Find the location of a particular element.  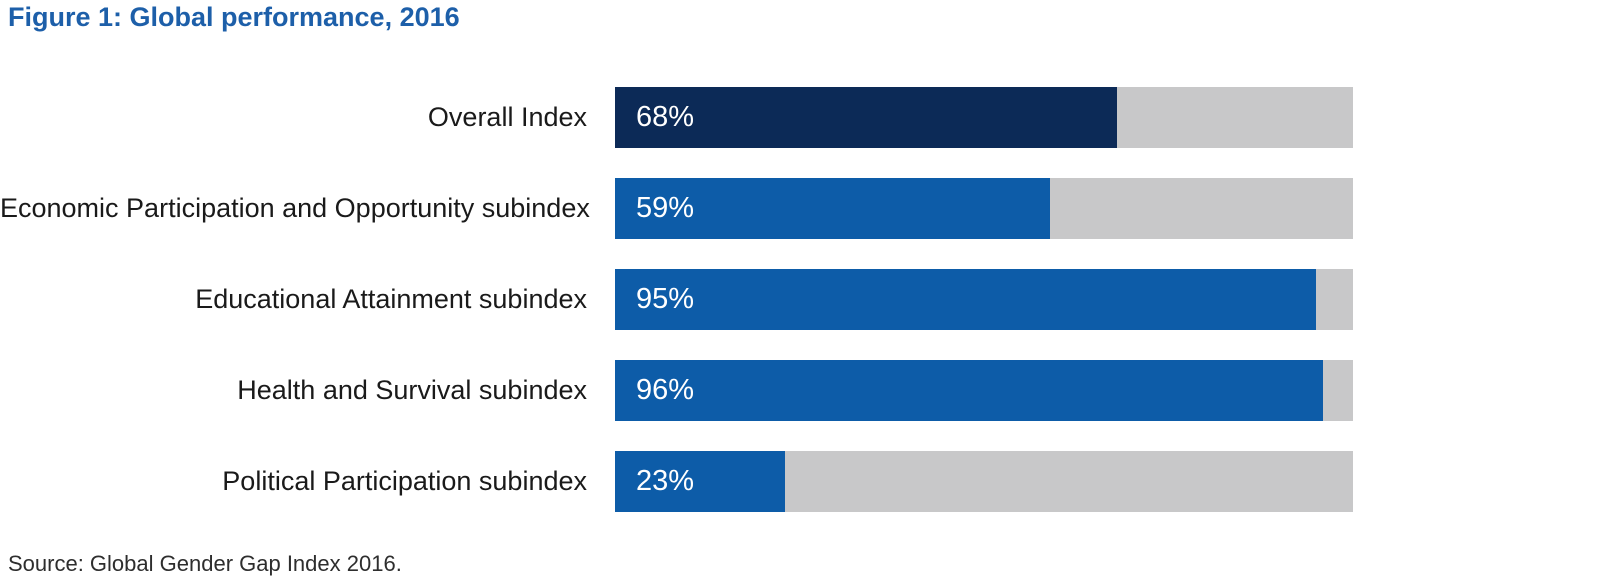

bar-track: 96% is located at coordinates (984, 390).